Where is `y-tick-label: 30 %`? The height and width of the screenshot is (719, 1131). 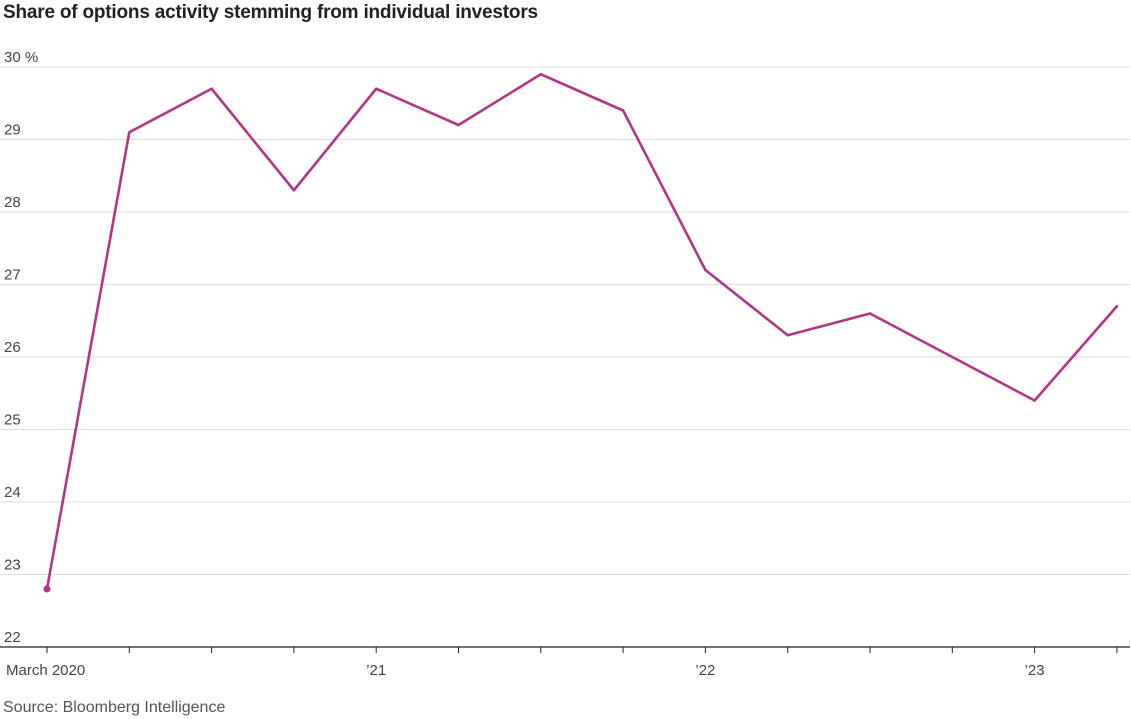
y-tick-label: 30 % is located at coordinates (21, 57).